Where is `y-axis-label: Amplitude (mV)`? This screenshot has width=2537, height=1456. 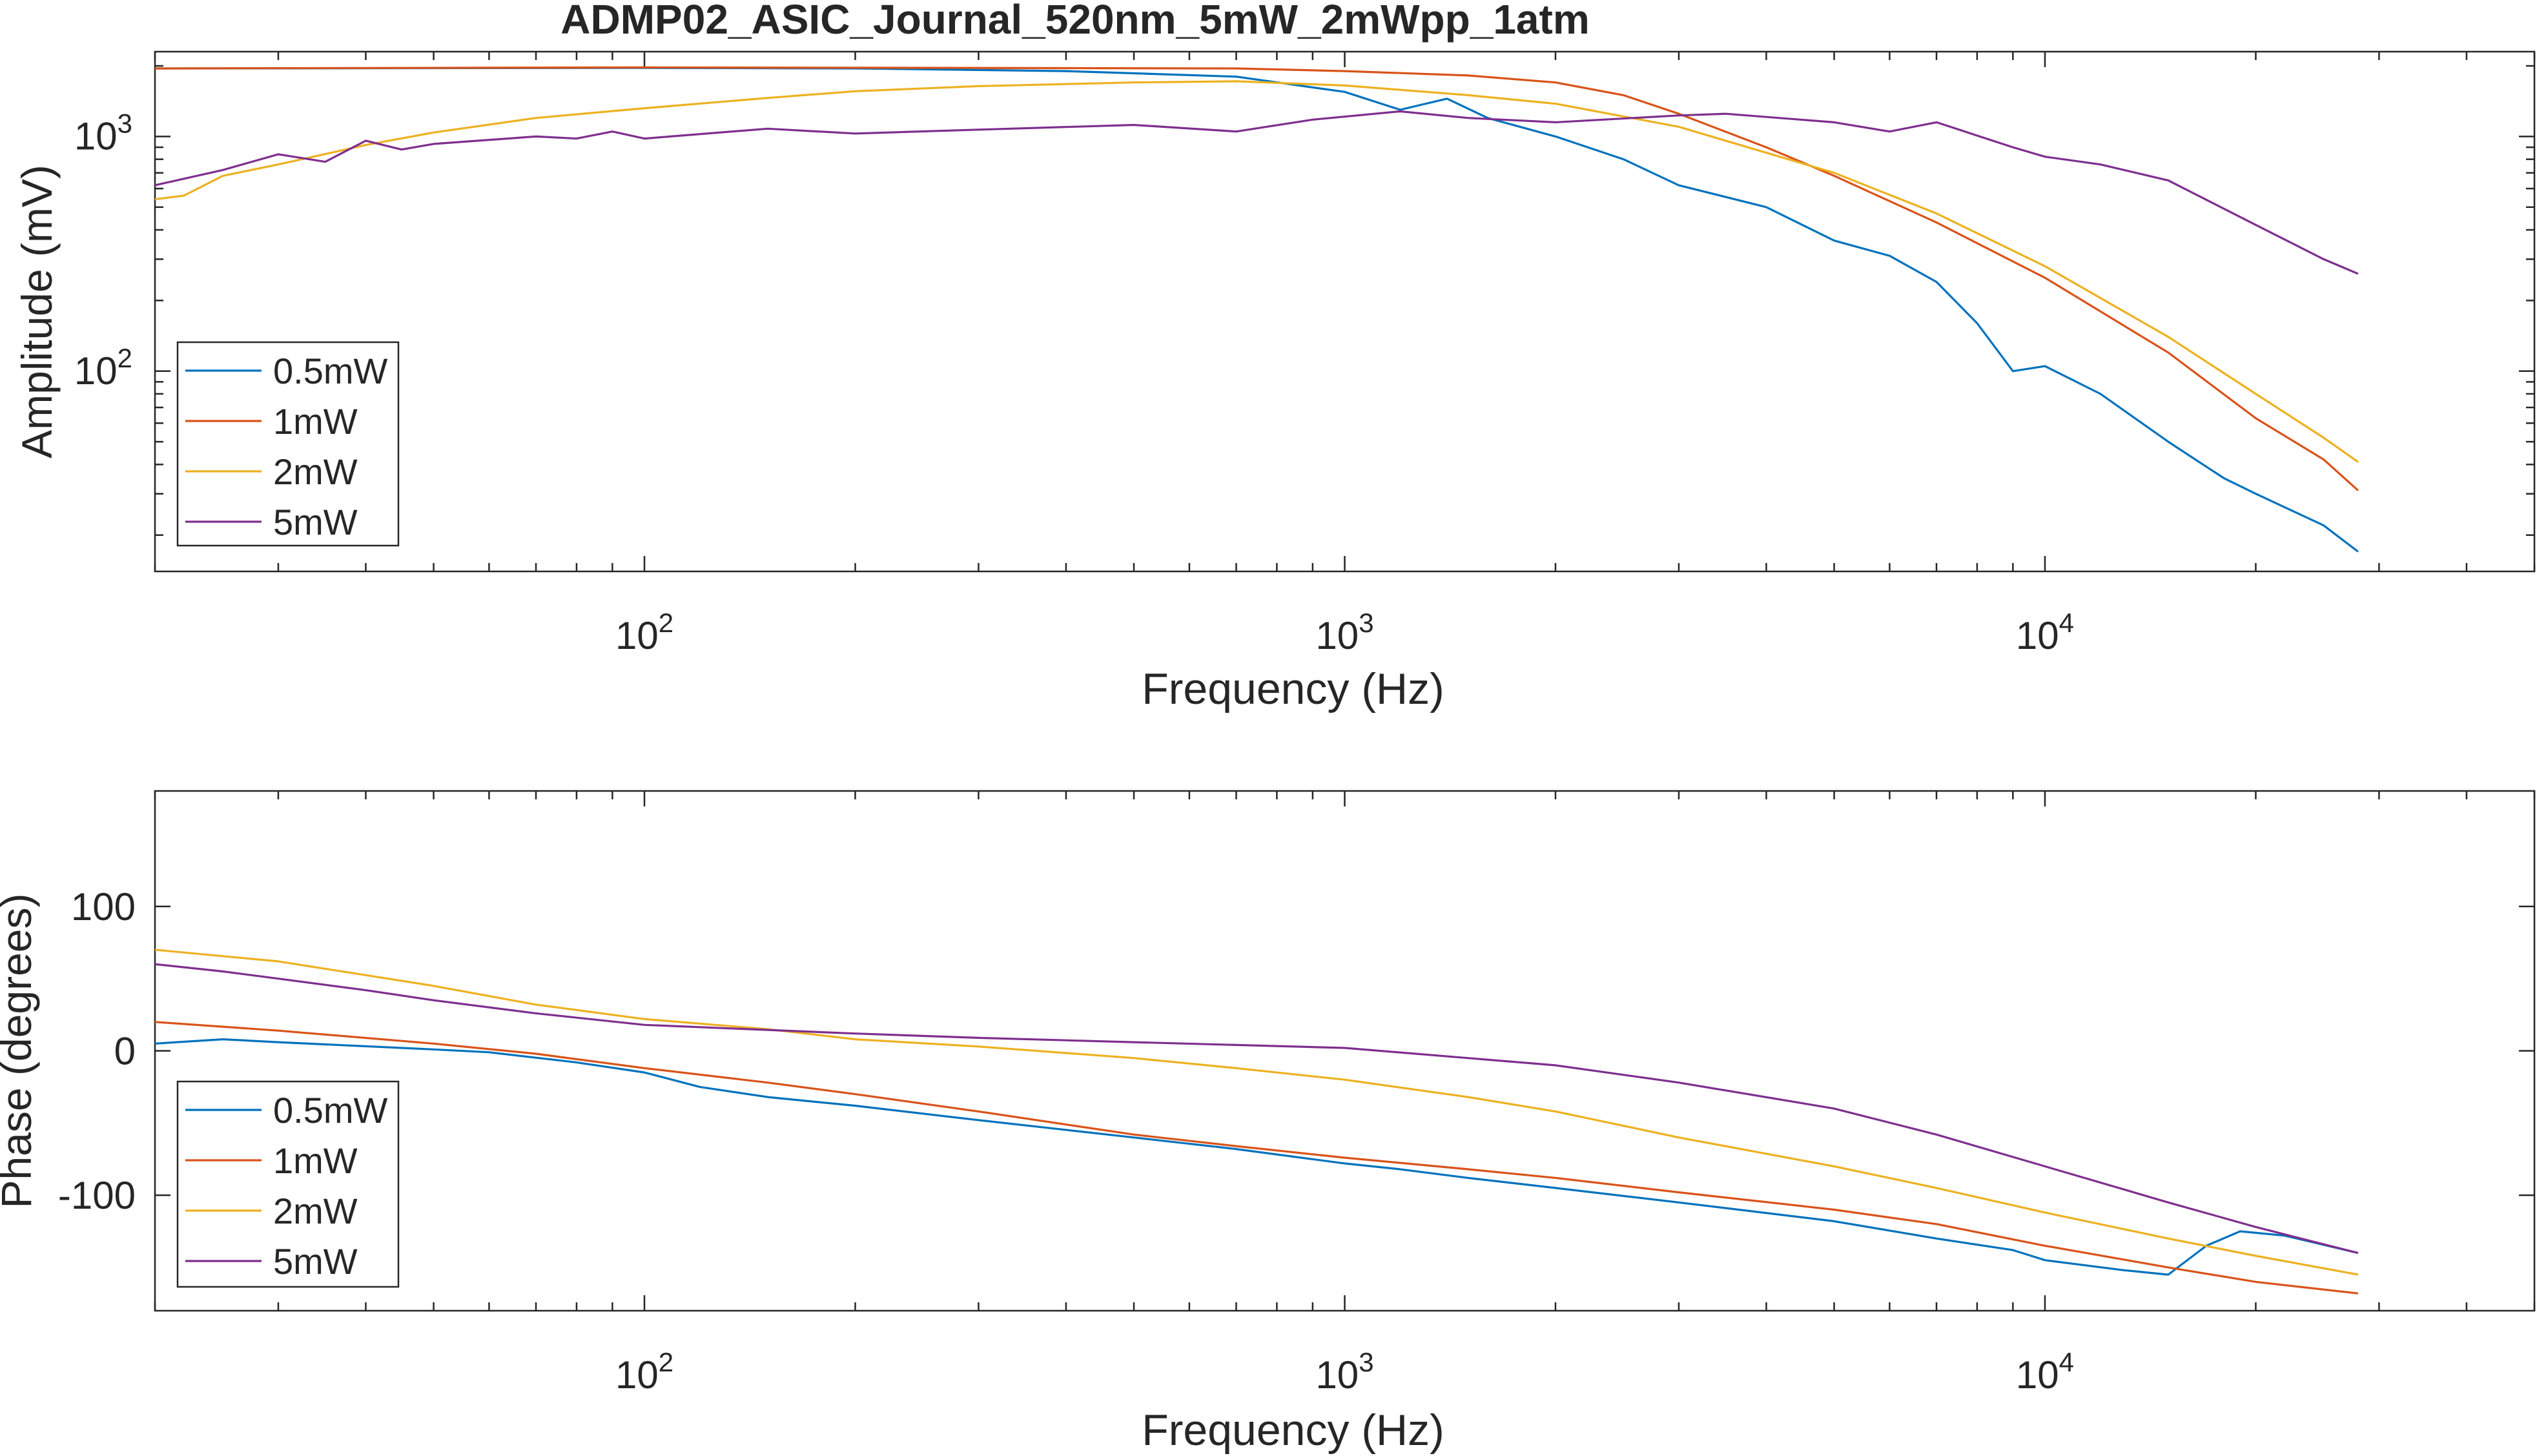 y-axis-label: Amplitude (mV) is located at coordinates (37, 311).